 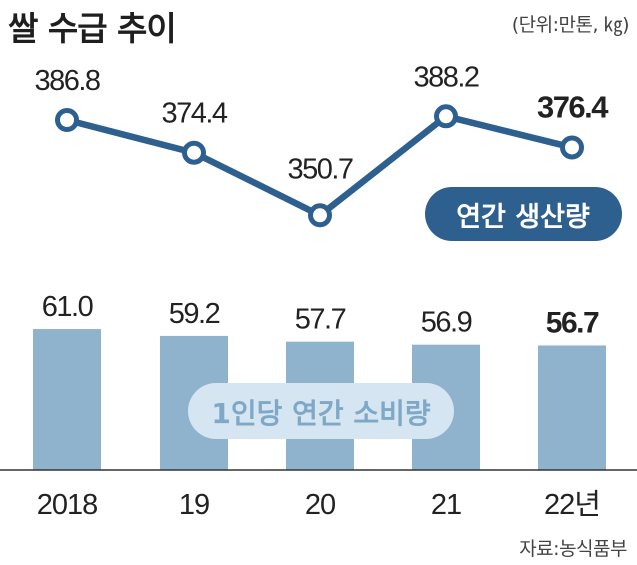 I want to click on consumption-value-label: 57.7, so click(x=320, y=320).